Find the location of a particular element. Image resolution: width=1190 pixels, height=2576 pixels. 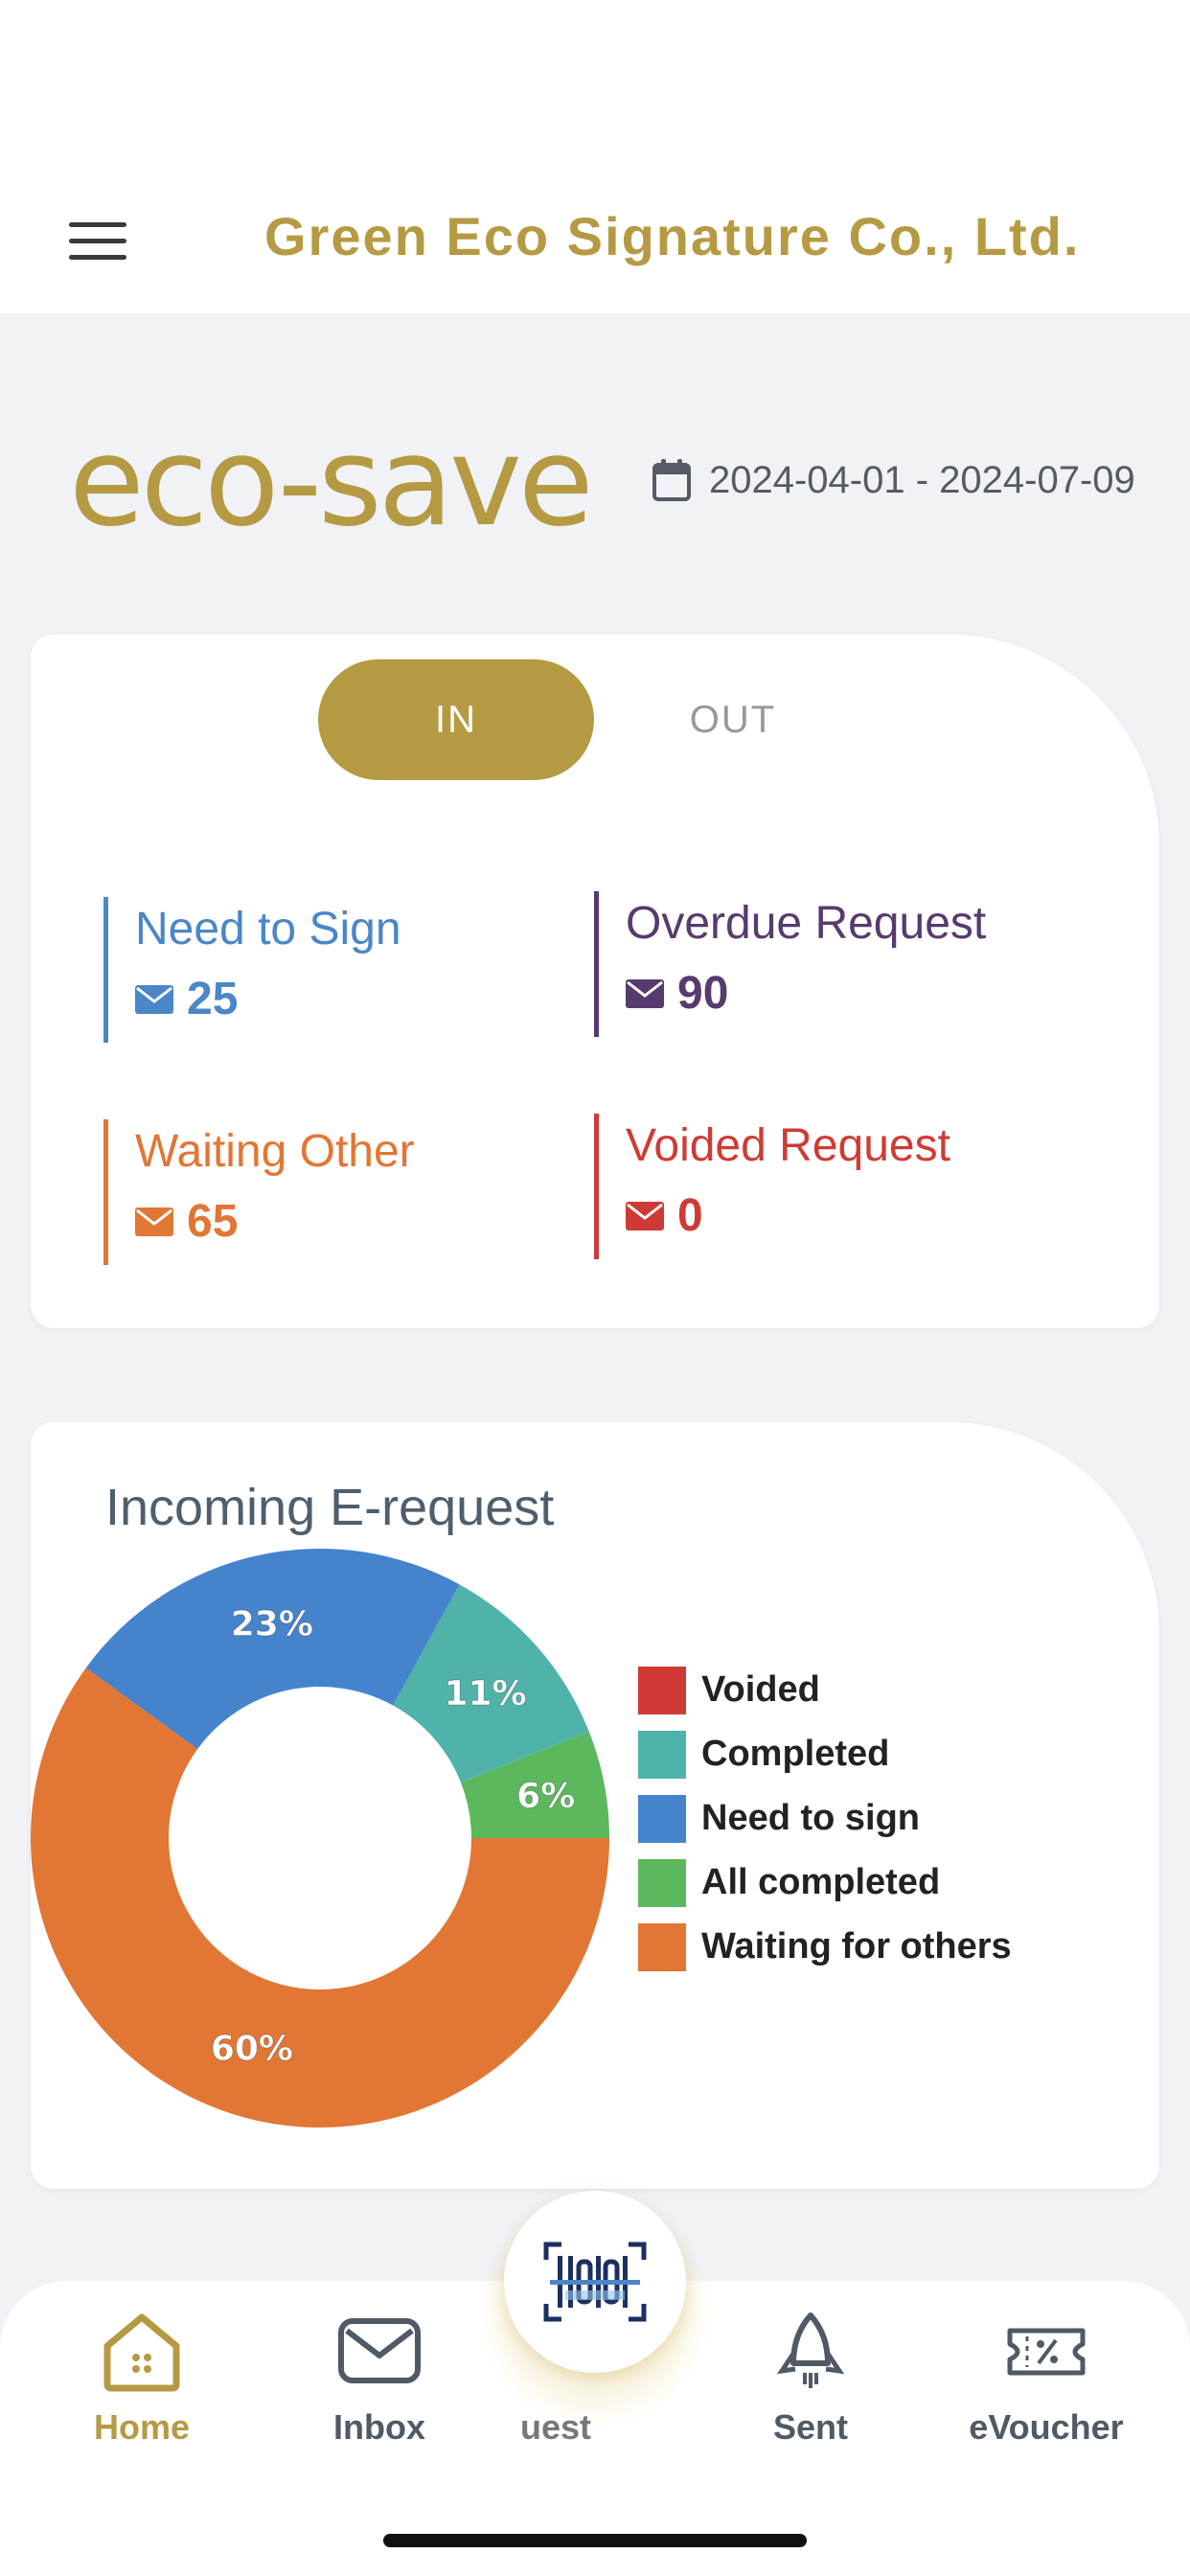

legend-item: All completed is located at coordinates (825, 1883).